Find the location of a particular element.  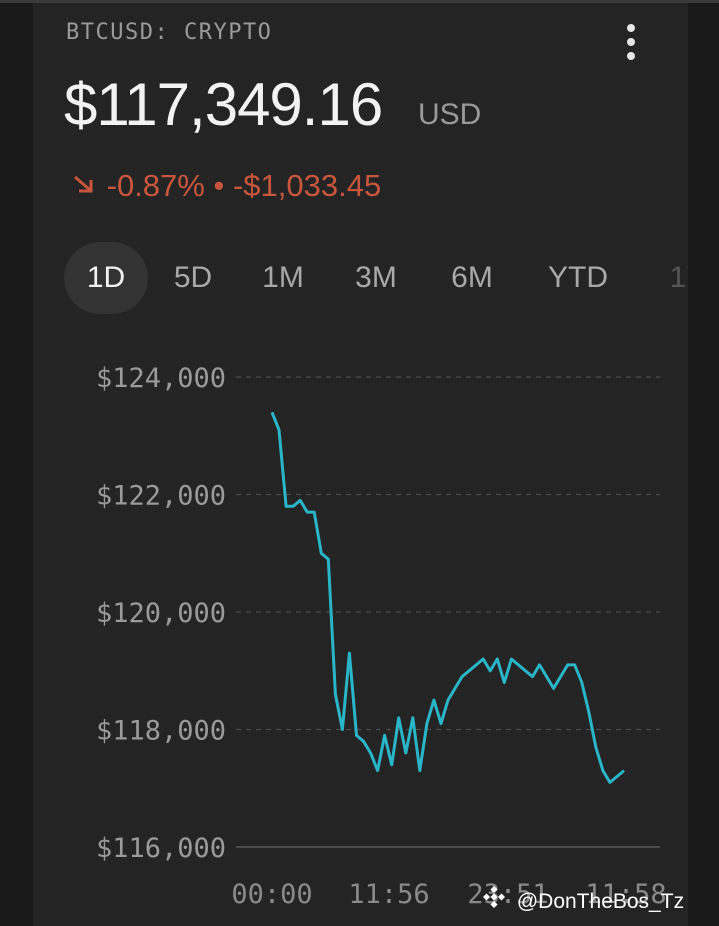

y-tick-label: $118,000 is located at coordinates (161, 731).